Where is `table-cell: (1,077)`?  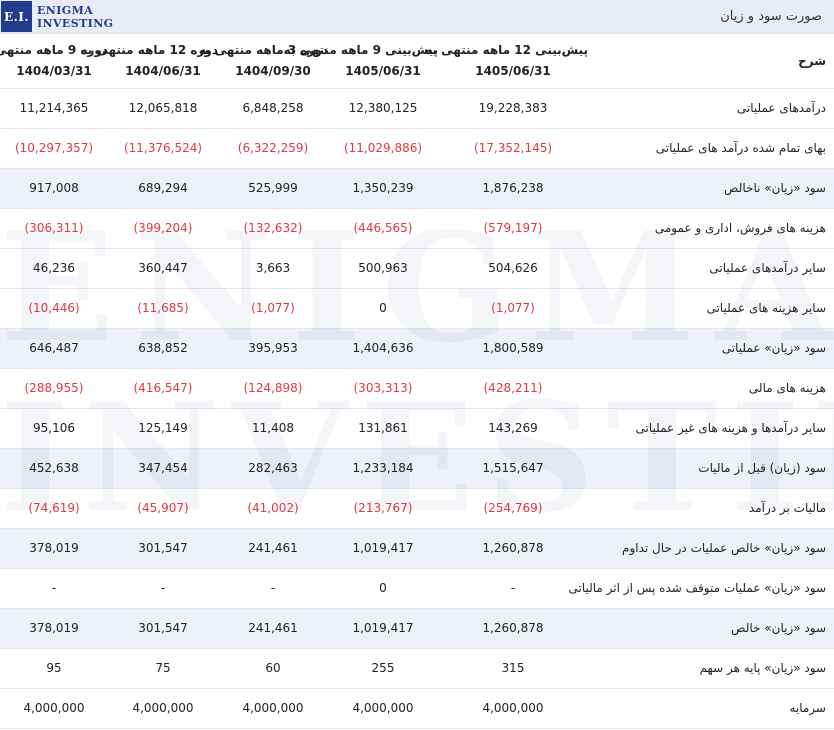 table-cell: (1,077) is located at coordinates (273, 308).